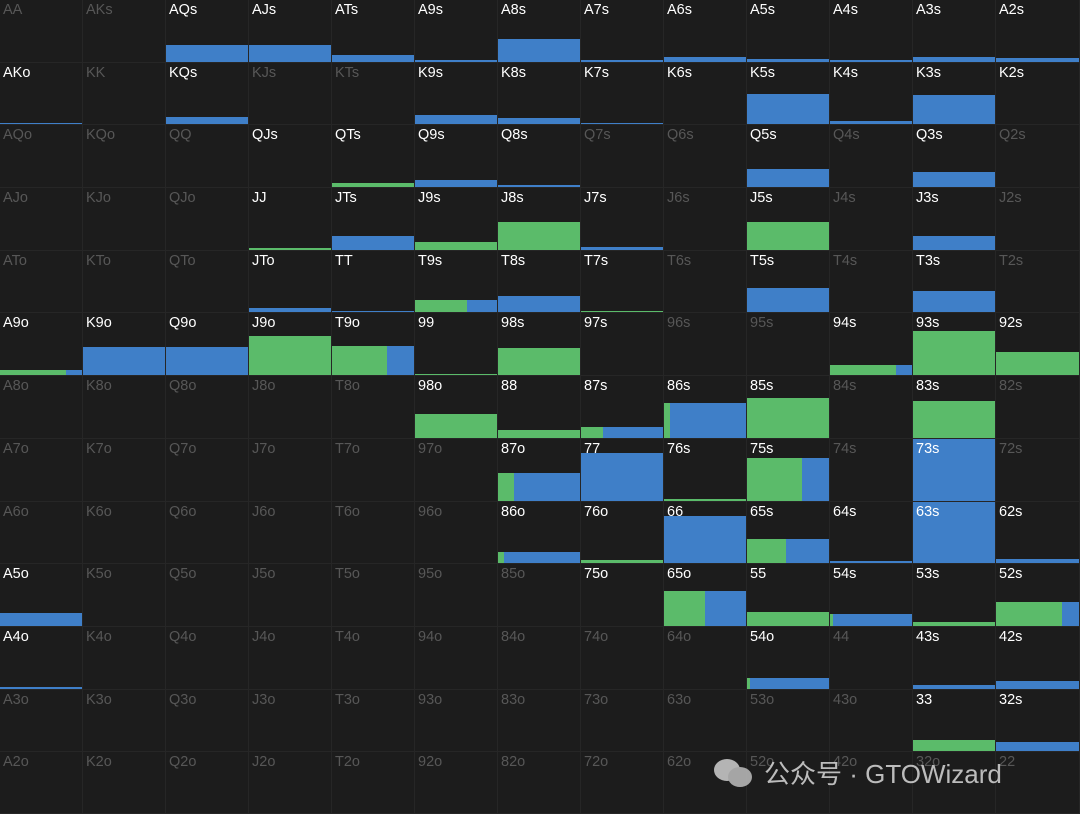 Image resolution: width=1080 pixels, height=814 pixels. Describe the element at coordinates (705, 31) in the screenshot. I see `hand-cell-A6s: A6s` at that location.